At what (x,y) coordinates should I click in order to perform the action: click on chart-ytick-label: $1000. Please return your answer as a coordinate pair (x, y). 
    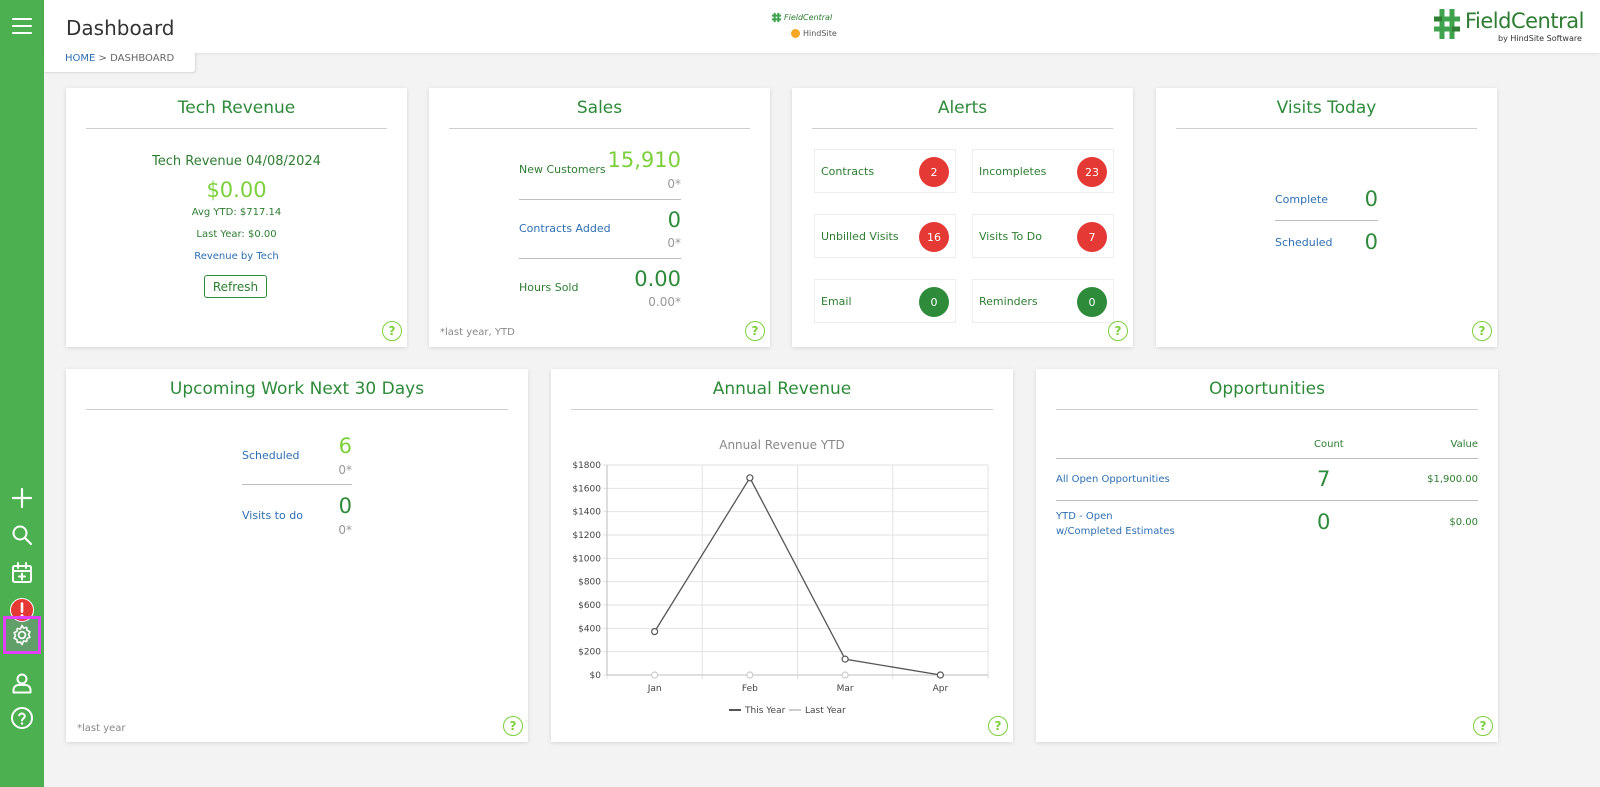
    Looking at the image, I should click on (586, 559).